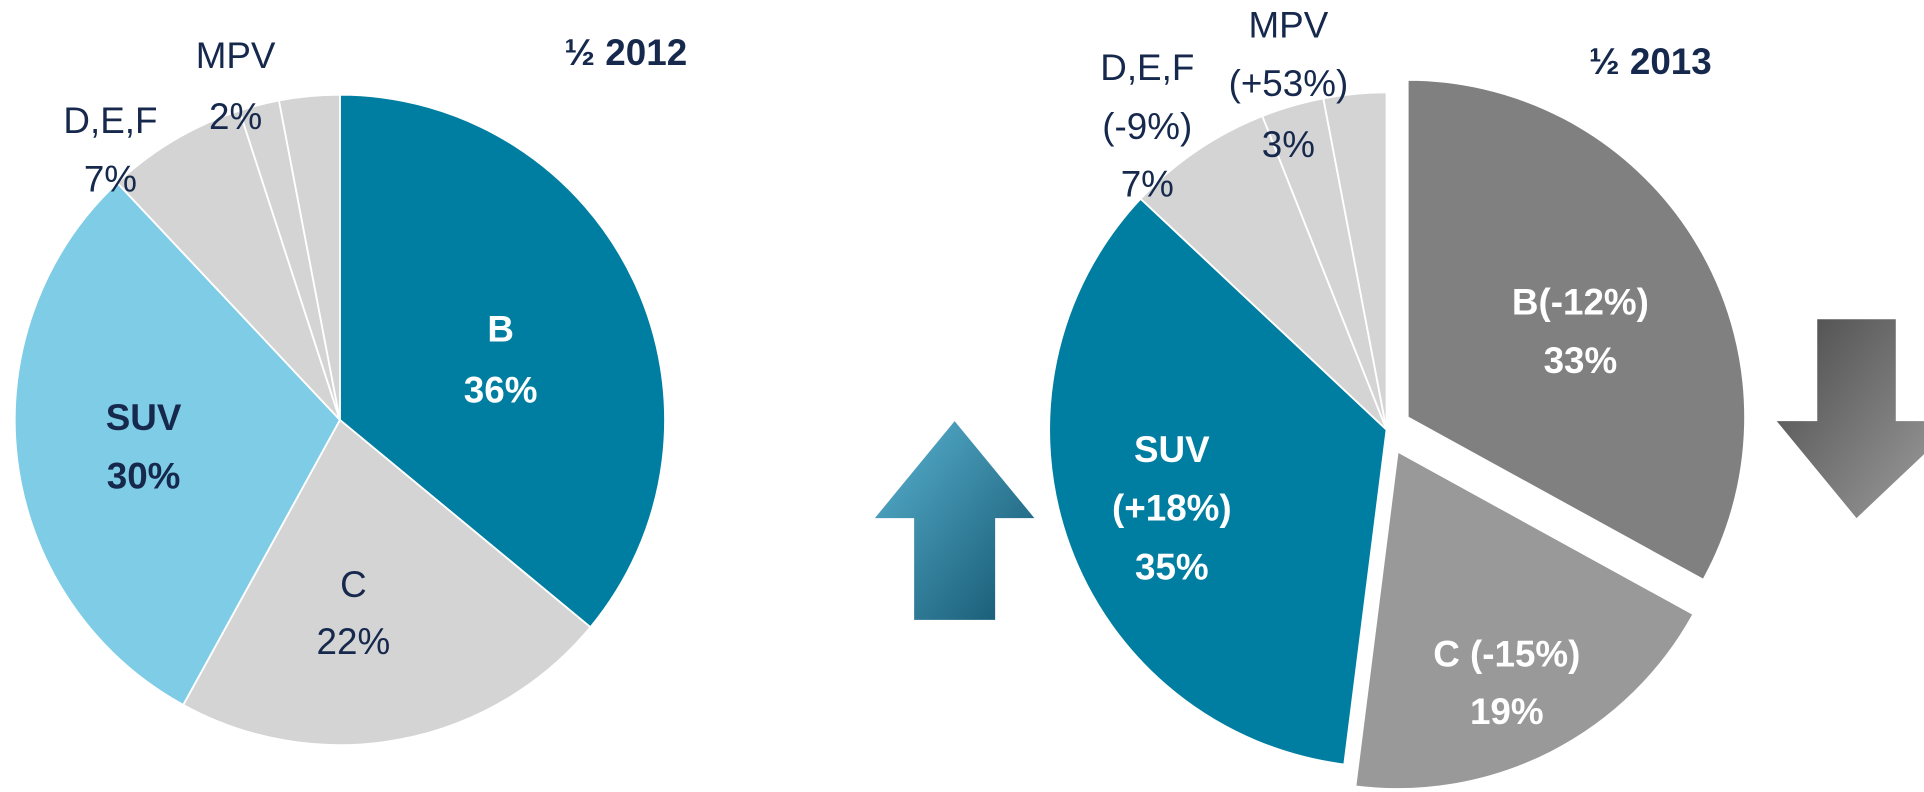 Image resolution: width=1924 pixels, height=792 pixels. What do you see at coordinates (954, 520) in the screenshot?
I see `up-arrow` at bounding box center [954, 520].